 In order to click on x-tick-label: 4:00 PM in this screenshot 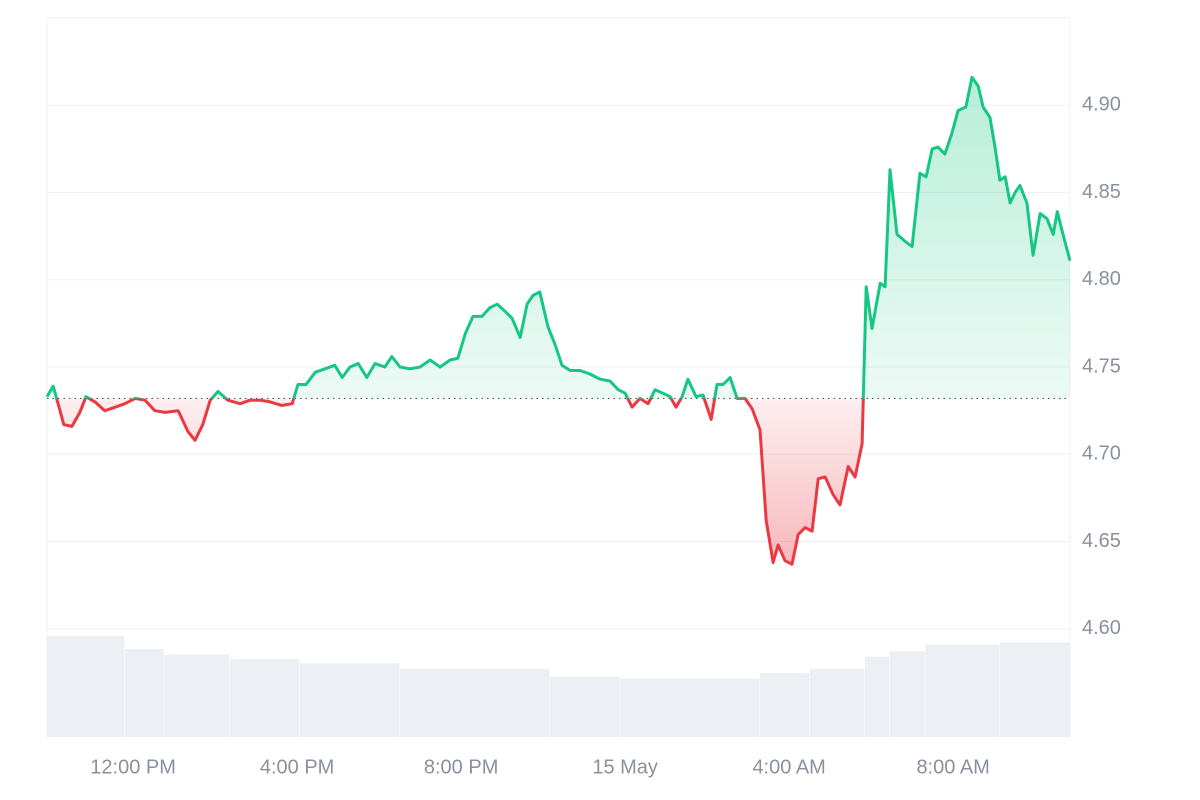, I will do `click(297, 767)`.